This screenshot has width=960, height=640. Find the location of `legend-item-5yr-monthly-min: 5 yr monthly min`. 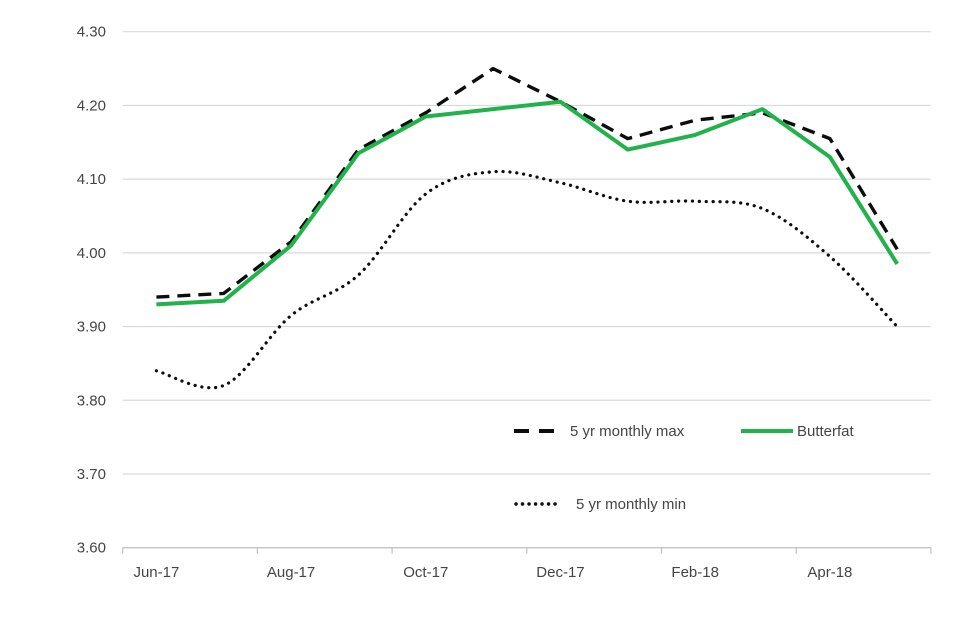

legend-item-5yr-monthly-min: 5 yr monthly min is located at coordinates (599, 504).